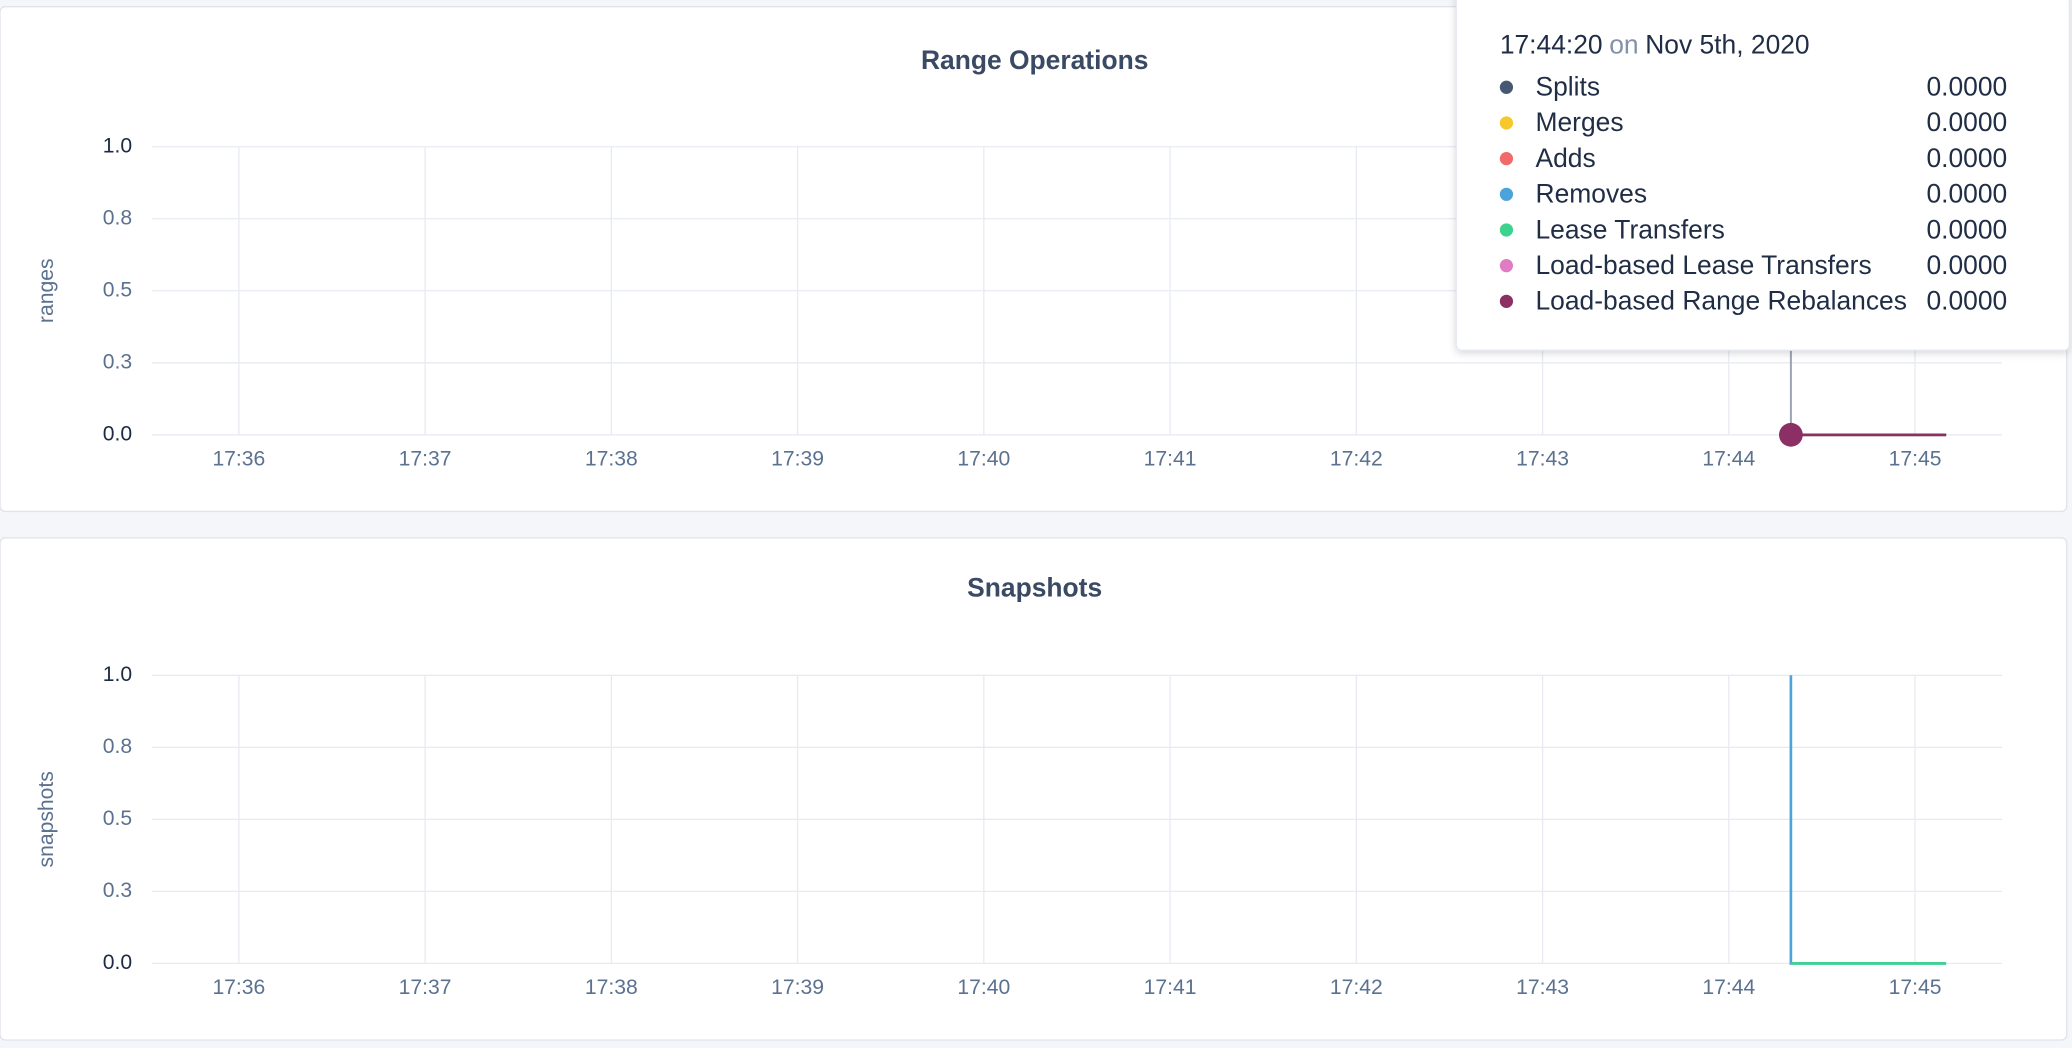 This screenshot has width=2072, height=1048. What do you see at coordinates (1551, 44) in the screenshot?
I see `tooltip-text: 17:44:20` at bounding box center [1551, 44].